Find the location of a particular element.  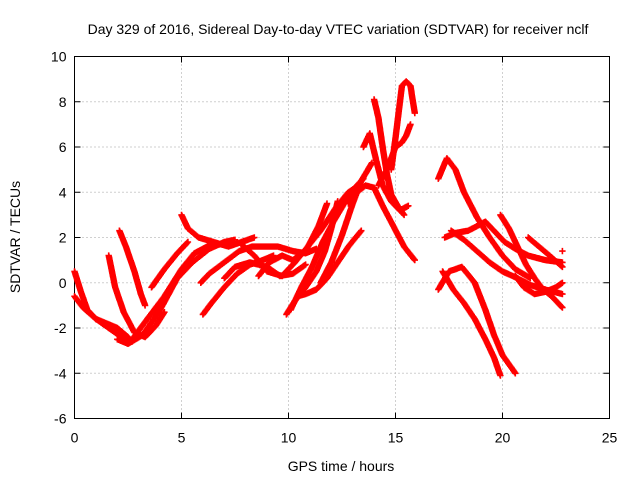

y-tick-label: 10 is located at coordinates (59, 57).